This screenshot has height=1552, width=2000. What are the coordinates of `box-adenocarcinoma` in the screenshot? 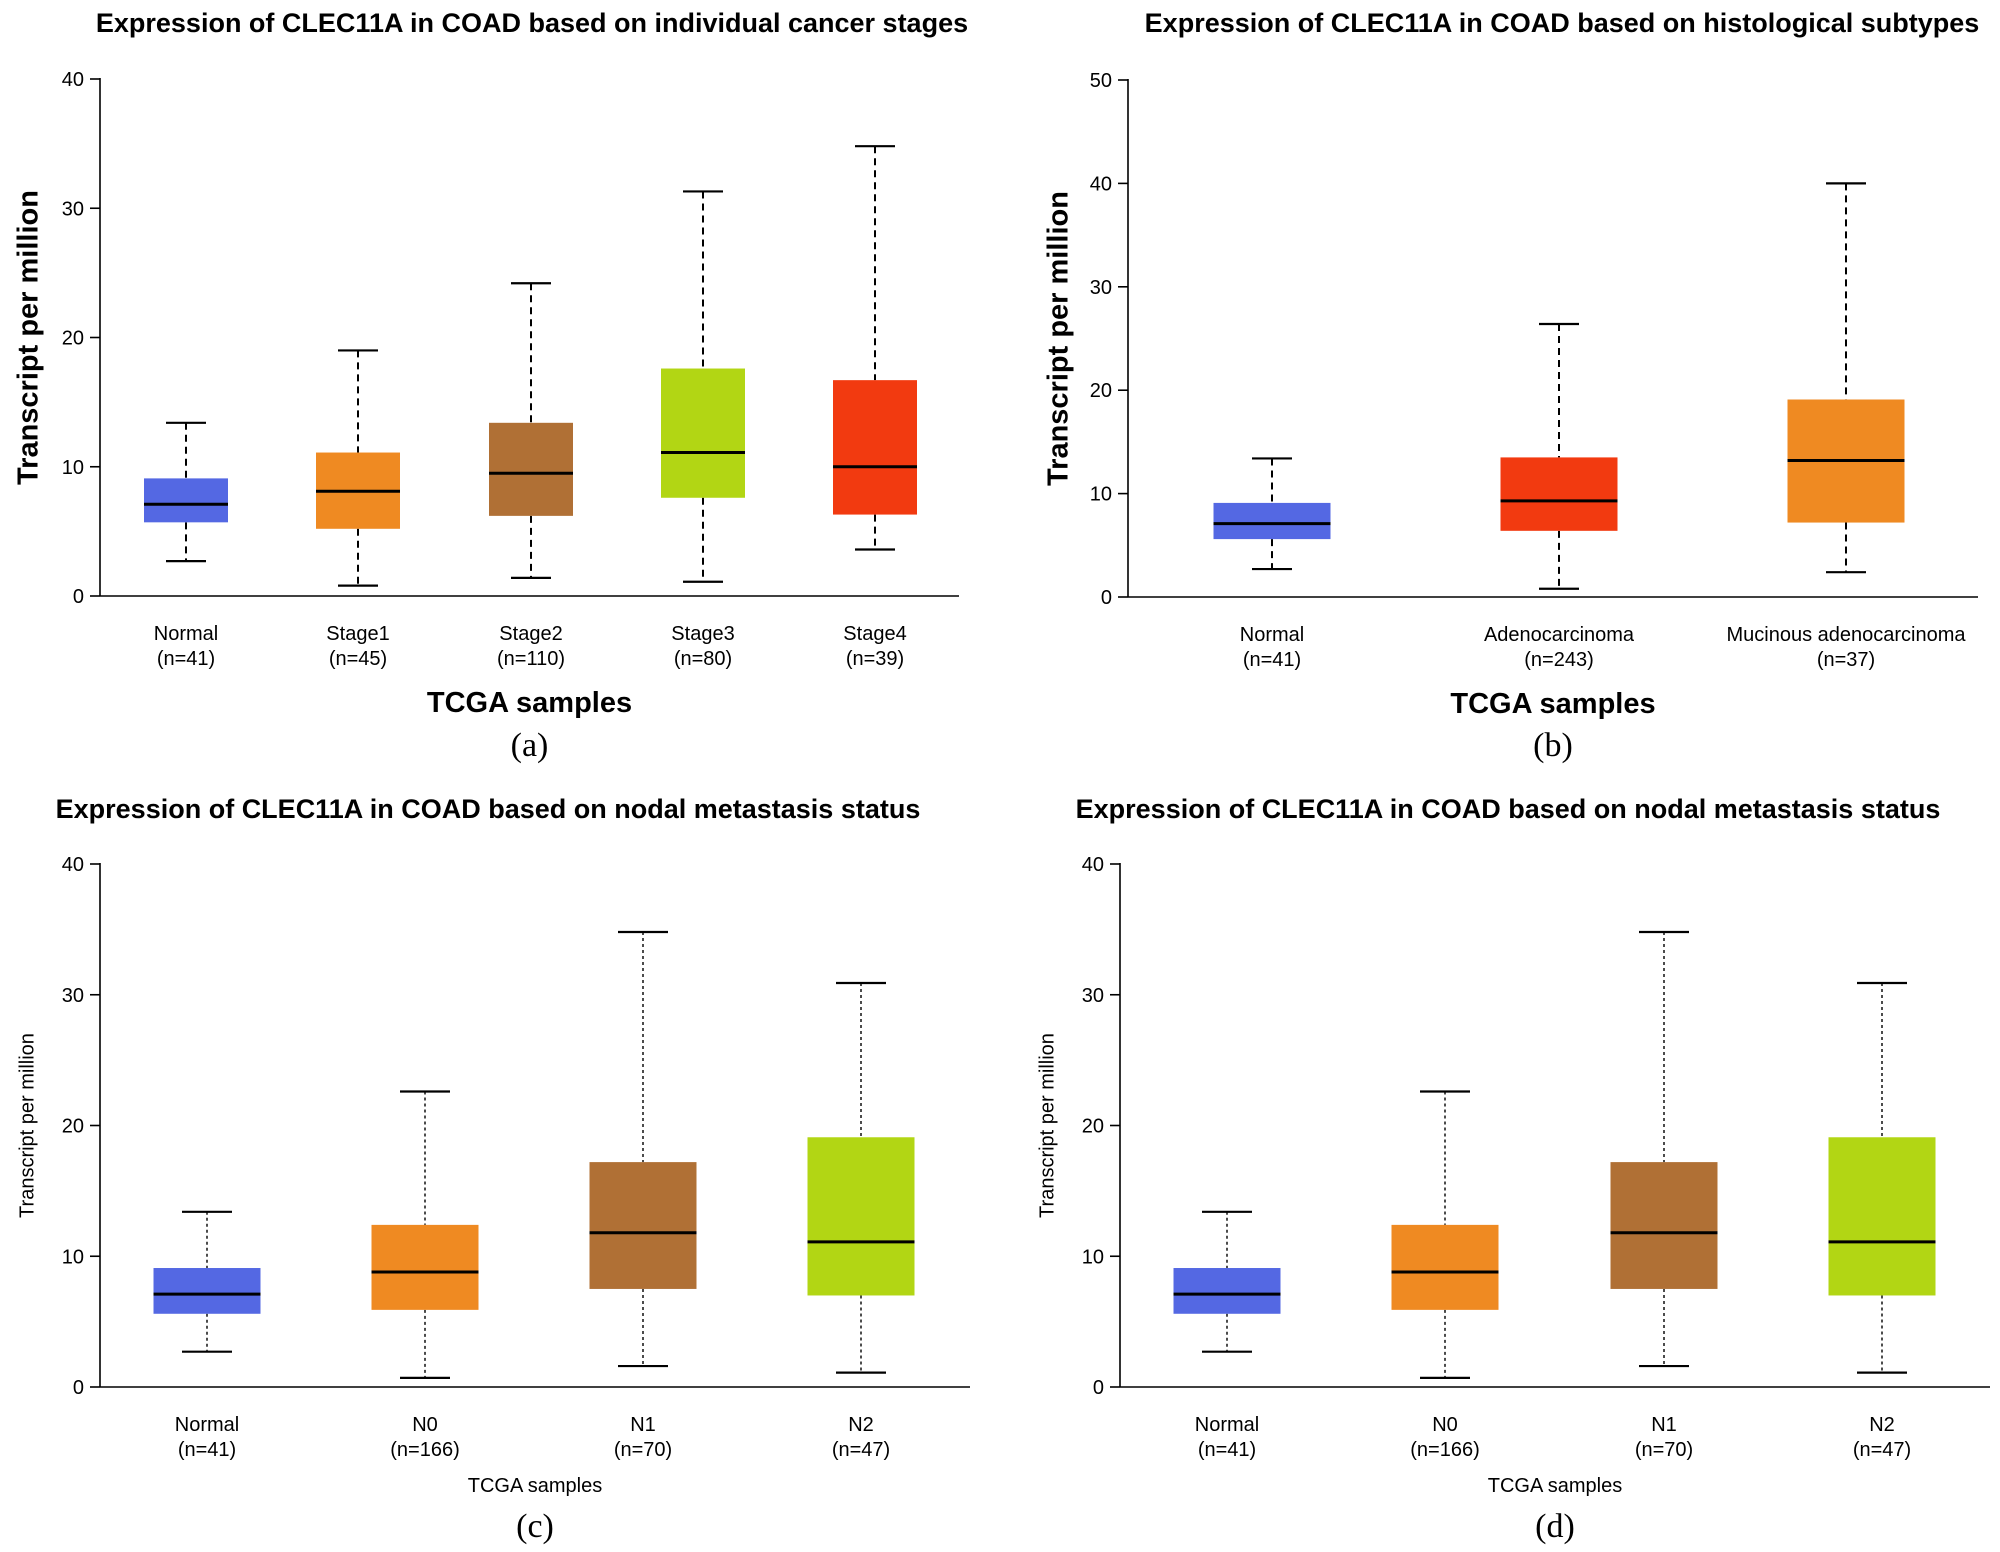 It's located at (1559, 456).